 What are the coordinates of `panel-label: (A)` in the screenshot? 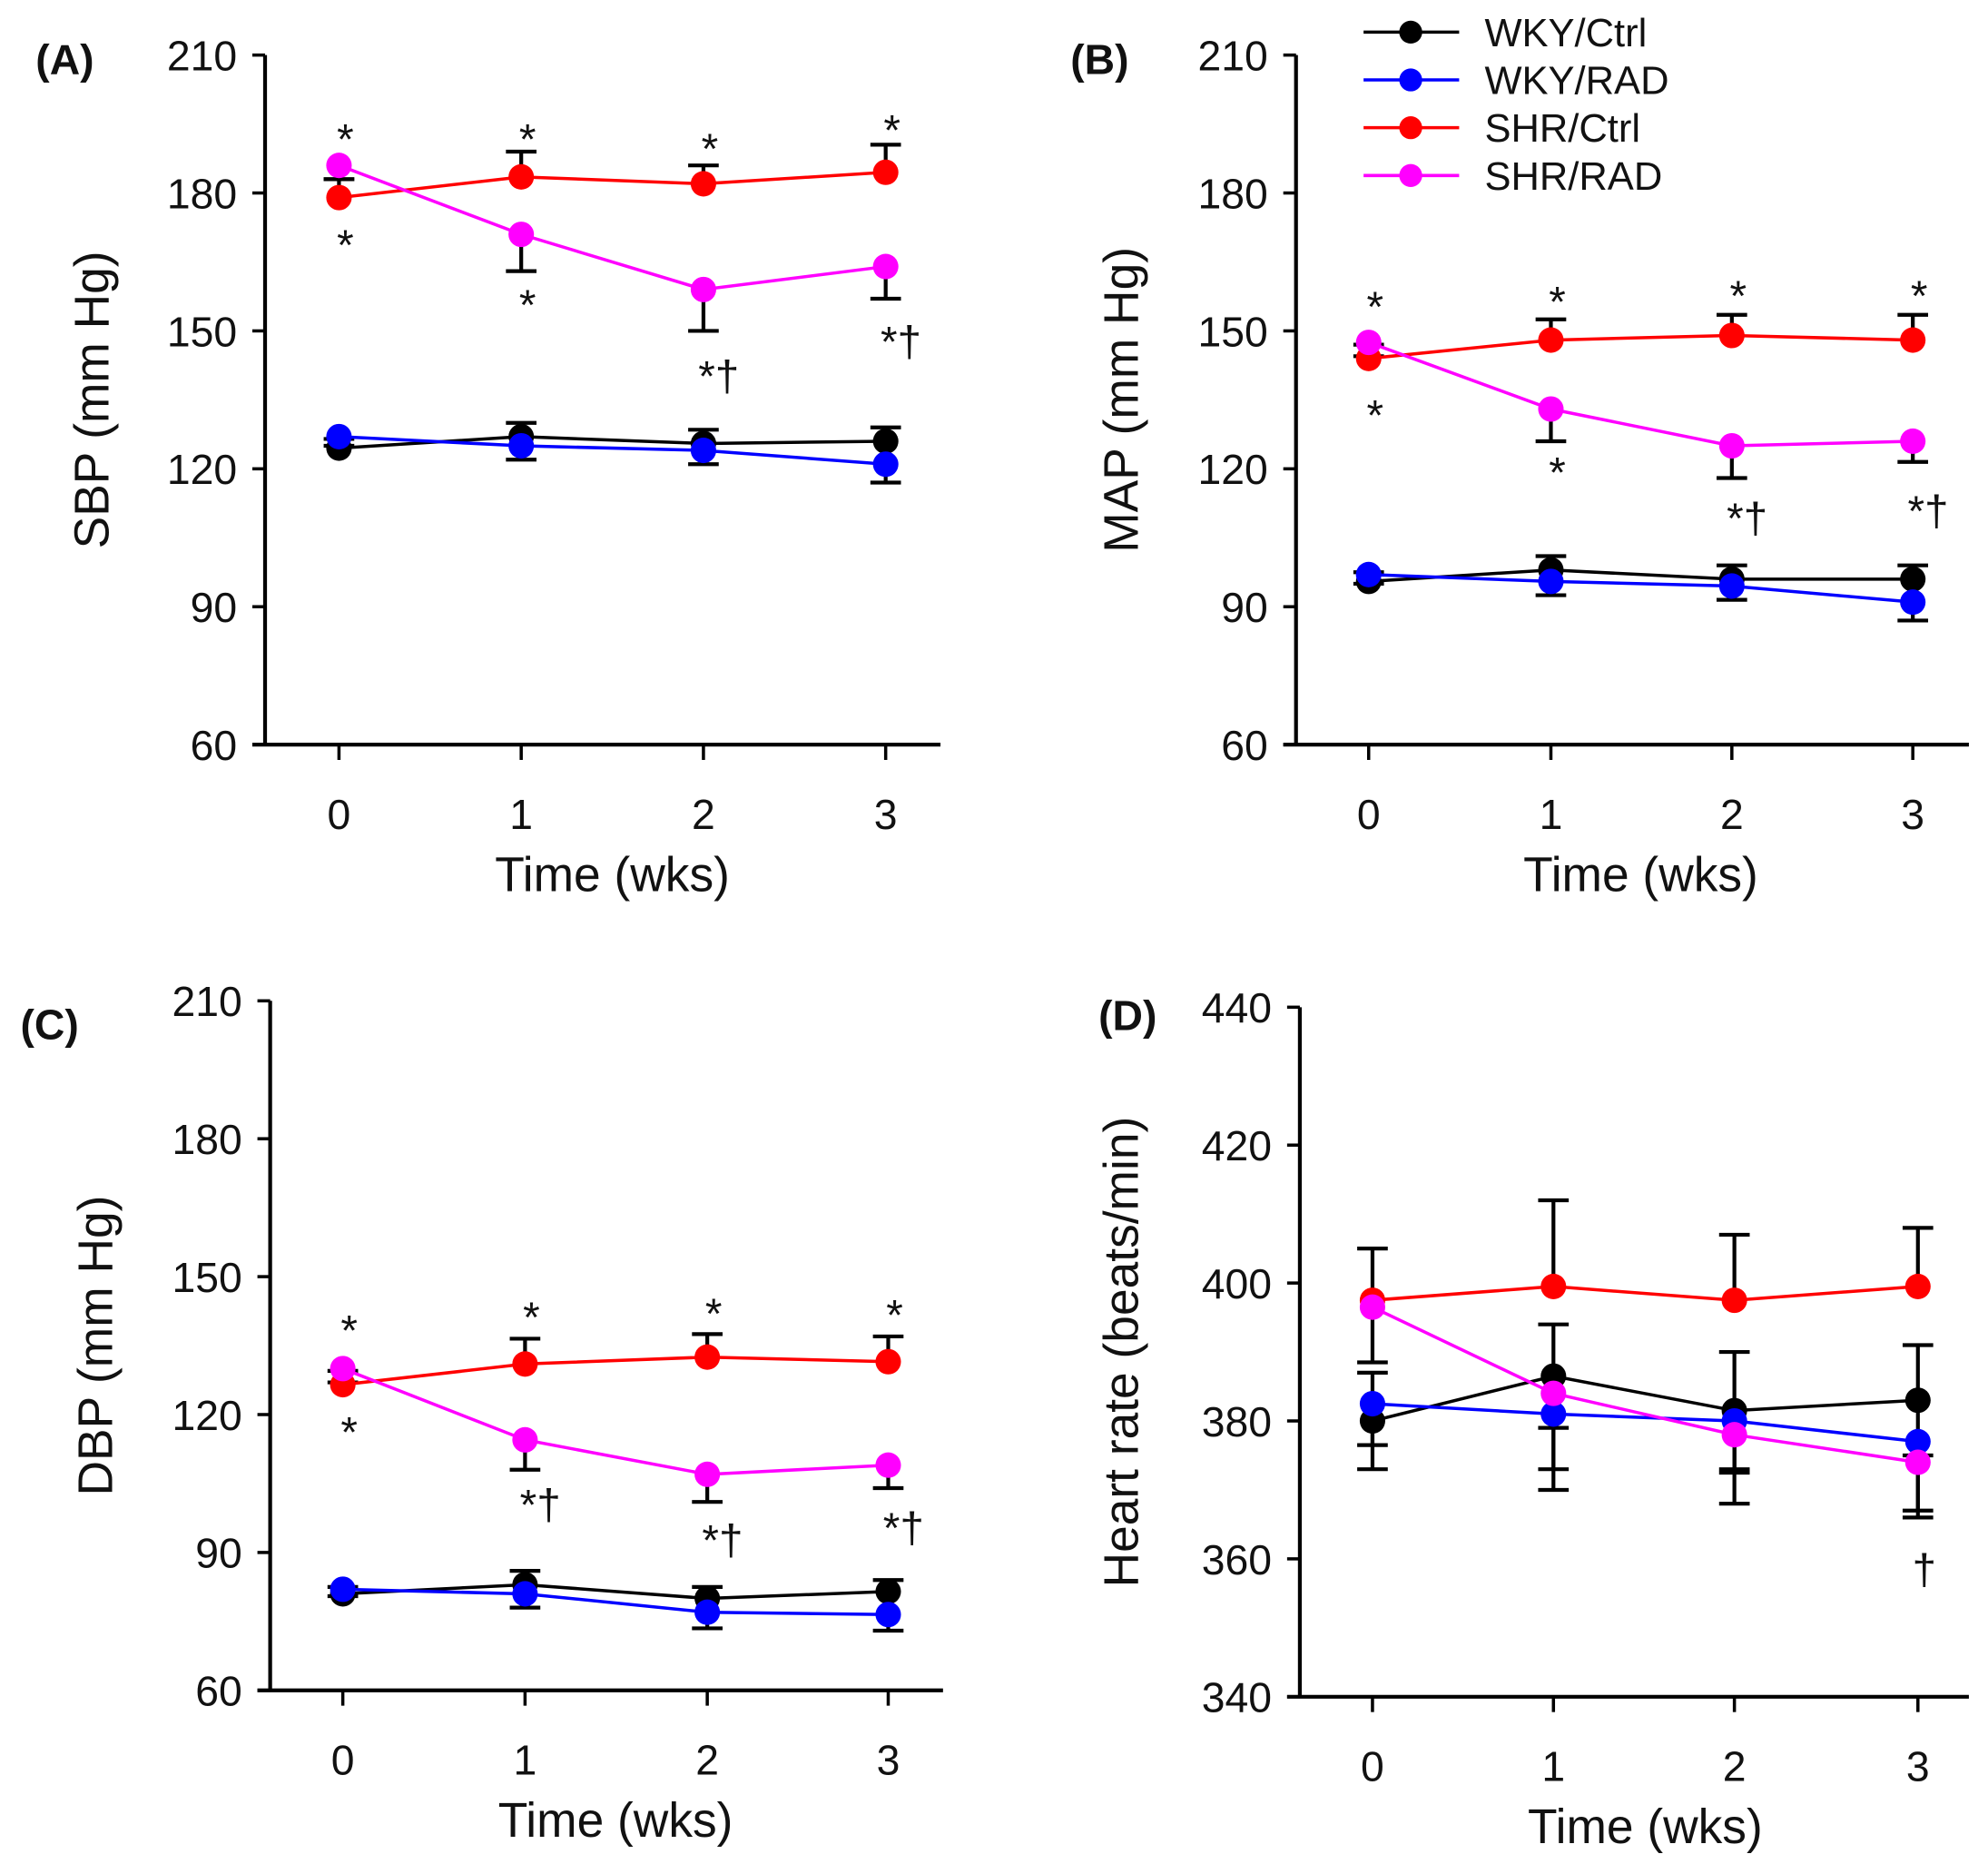 It's located at (64, 60).